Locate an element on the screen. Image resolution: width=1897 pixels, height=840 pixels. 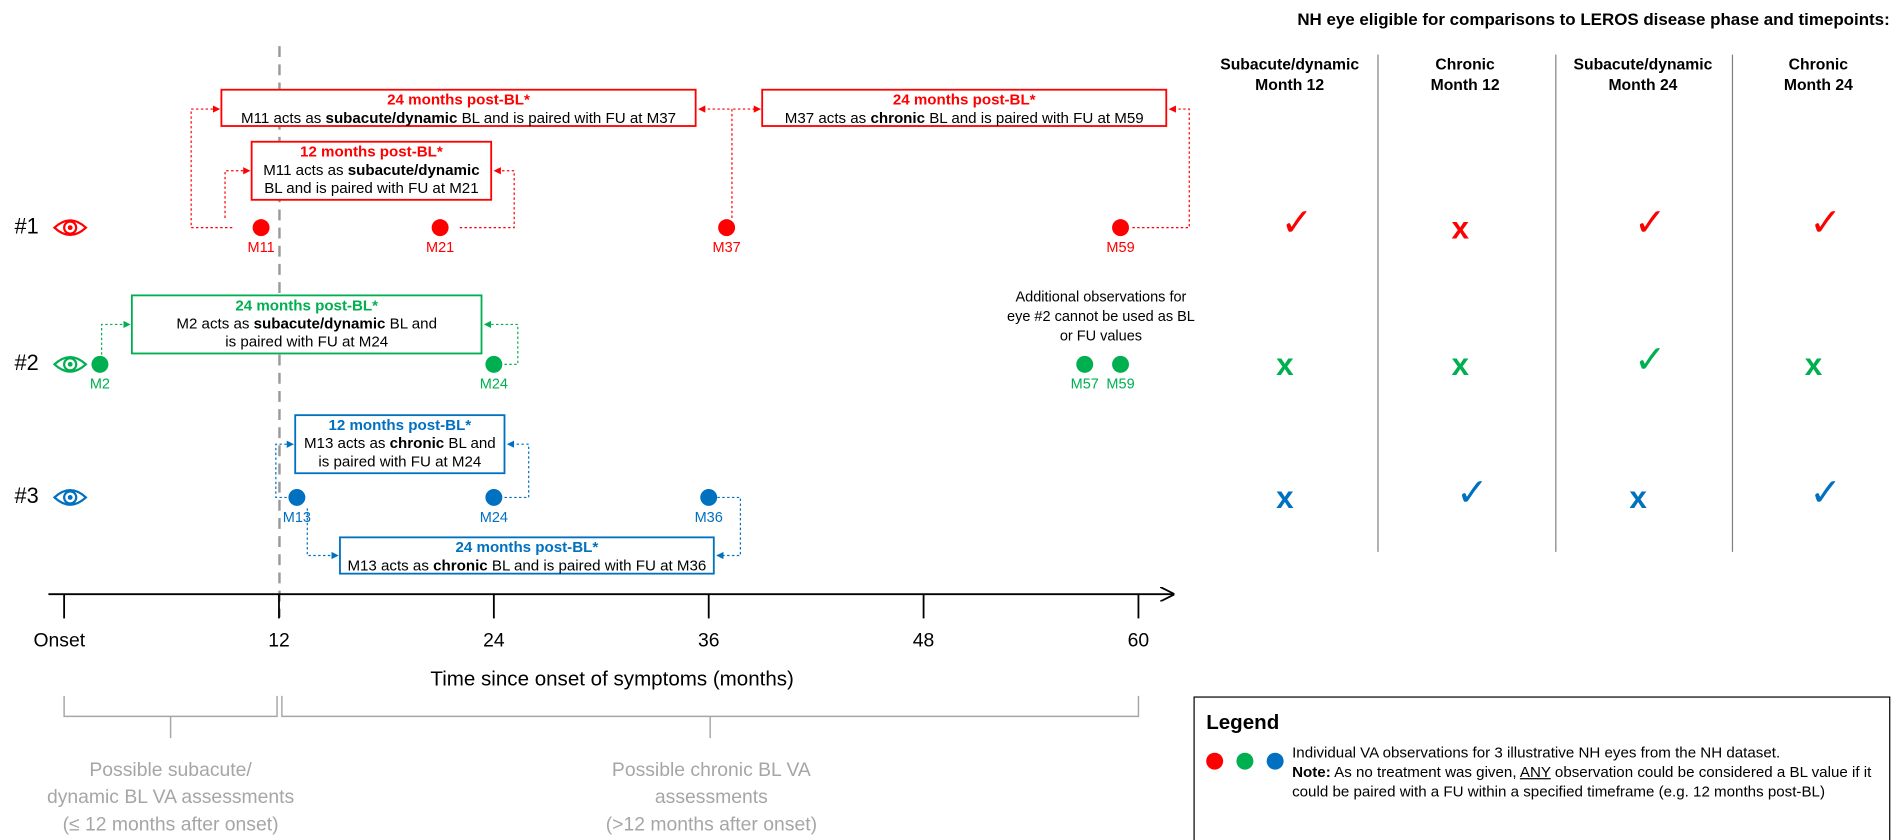
legend-note: As no treatment was given, is located at coordinates (1425, 772).